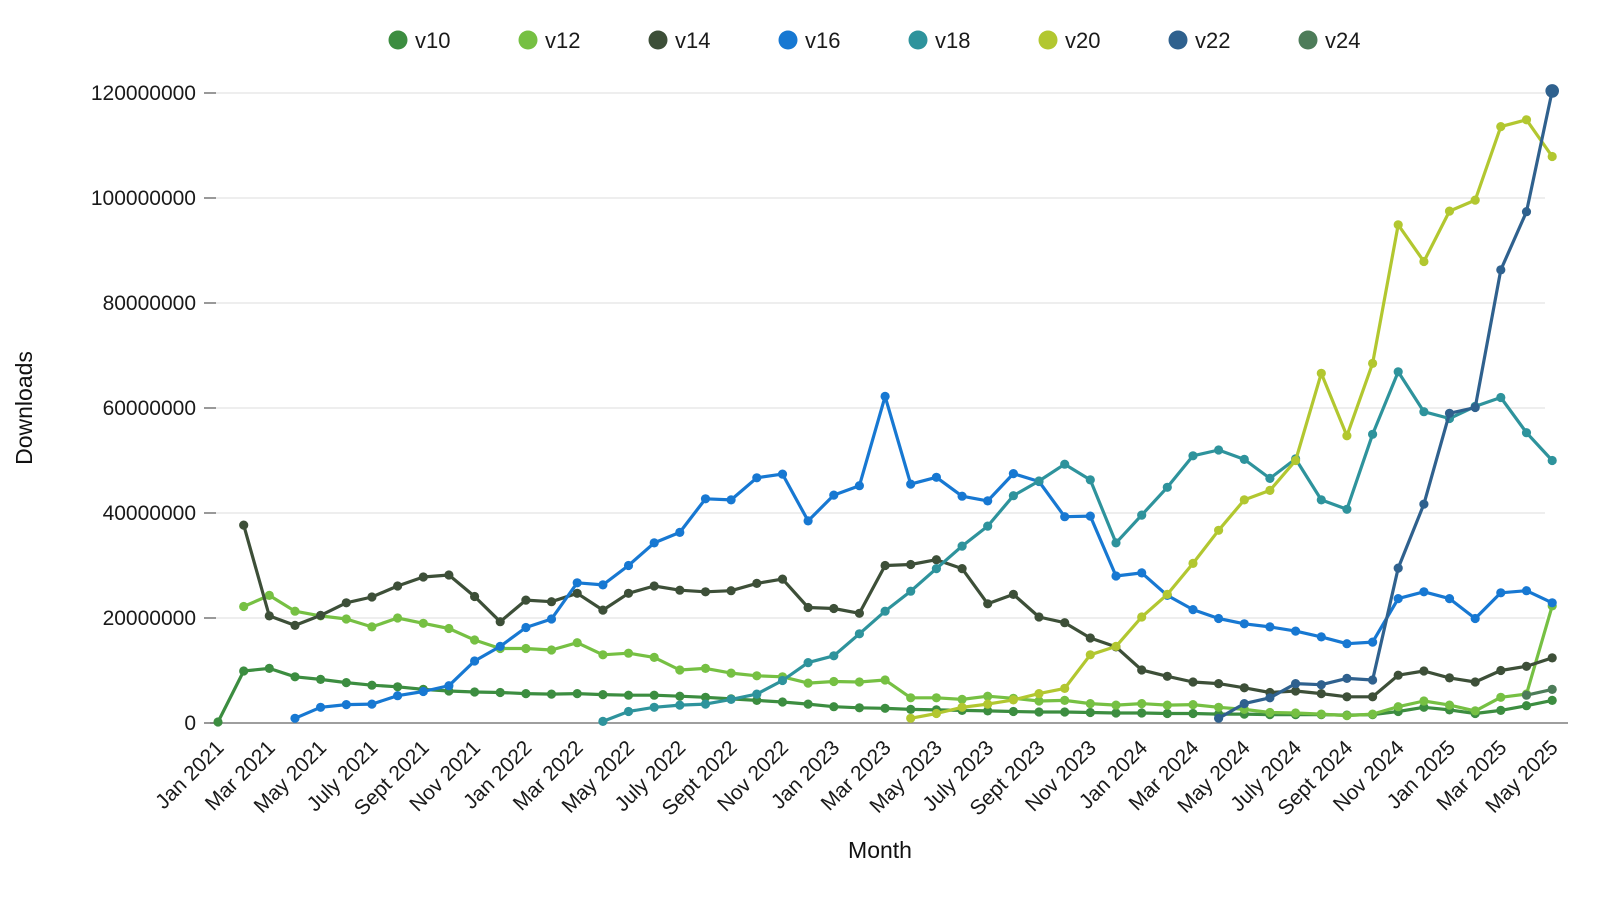 This screenshot has height=900, width=1600. I want to click on data-point-v14-Feb-2024, so click(1167, 676).